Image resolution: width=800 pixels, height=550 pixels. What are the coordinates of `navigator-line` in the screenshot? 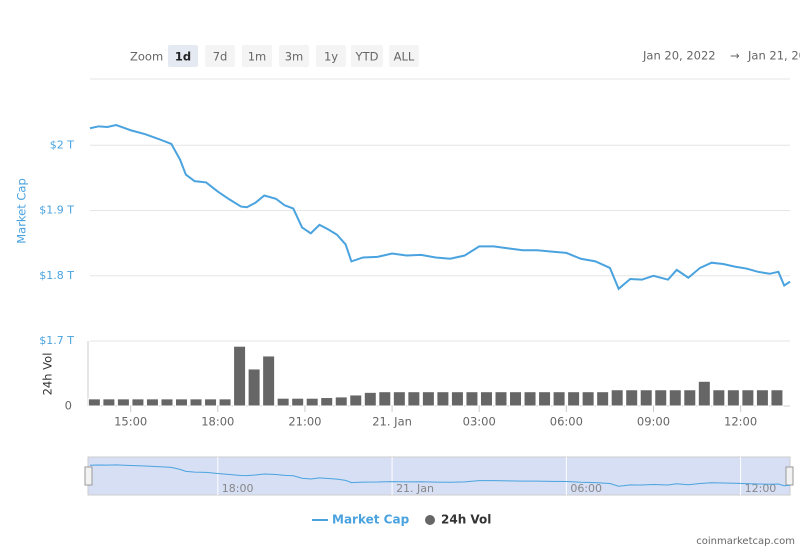 It's located at (440, 475).